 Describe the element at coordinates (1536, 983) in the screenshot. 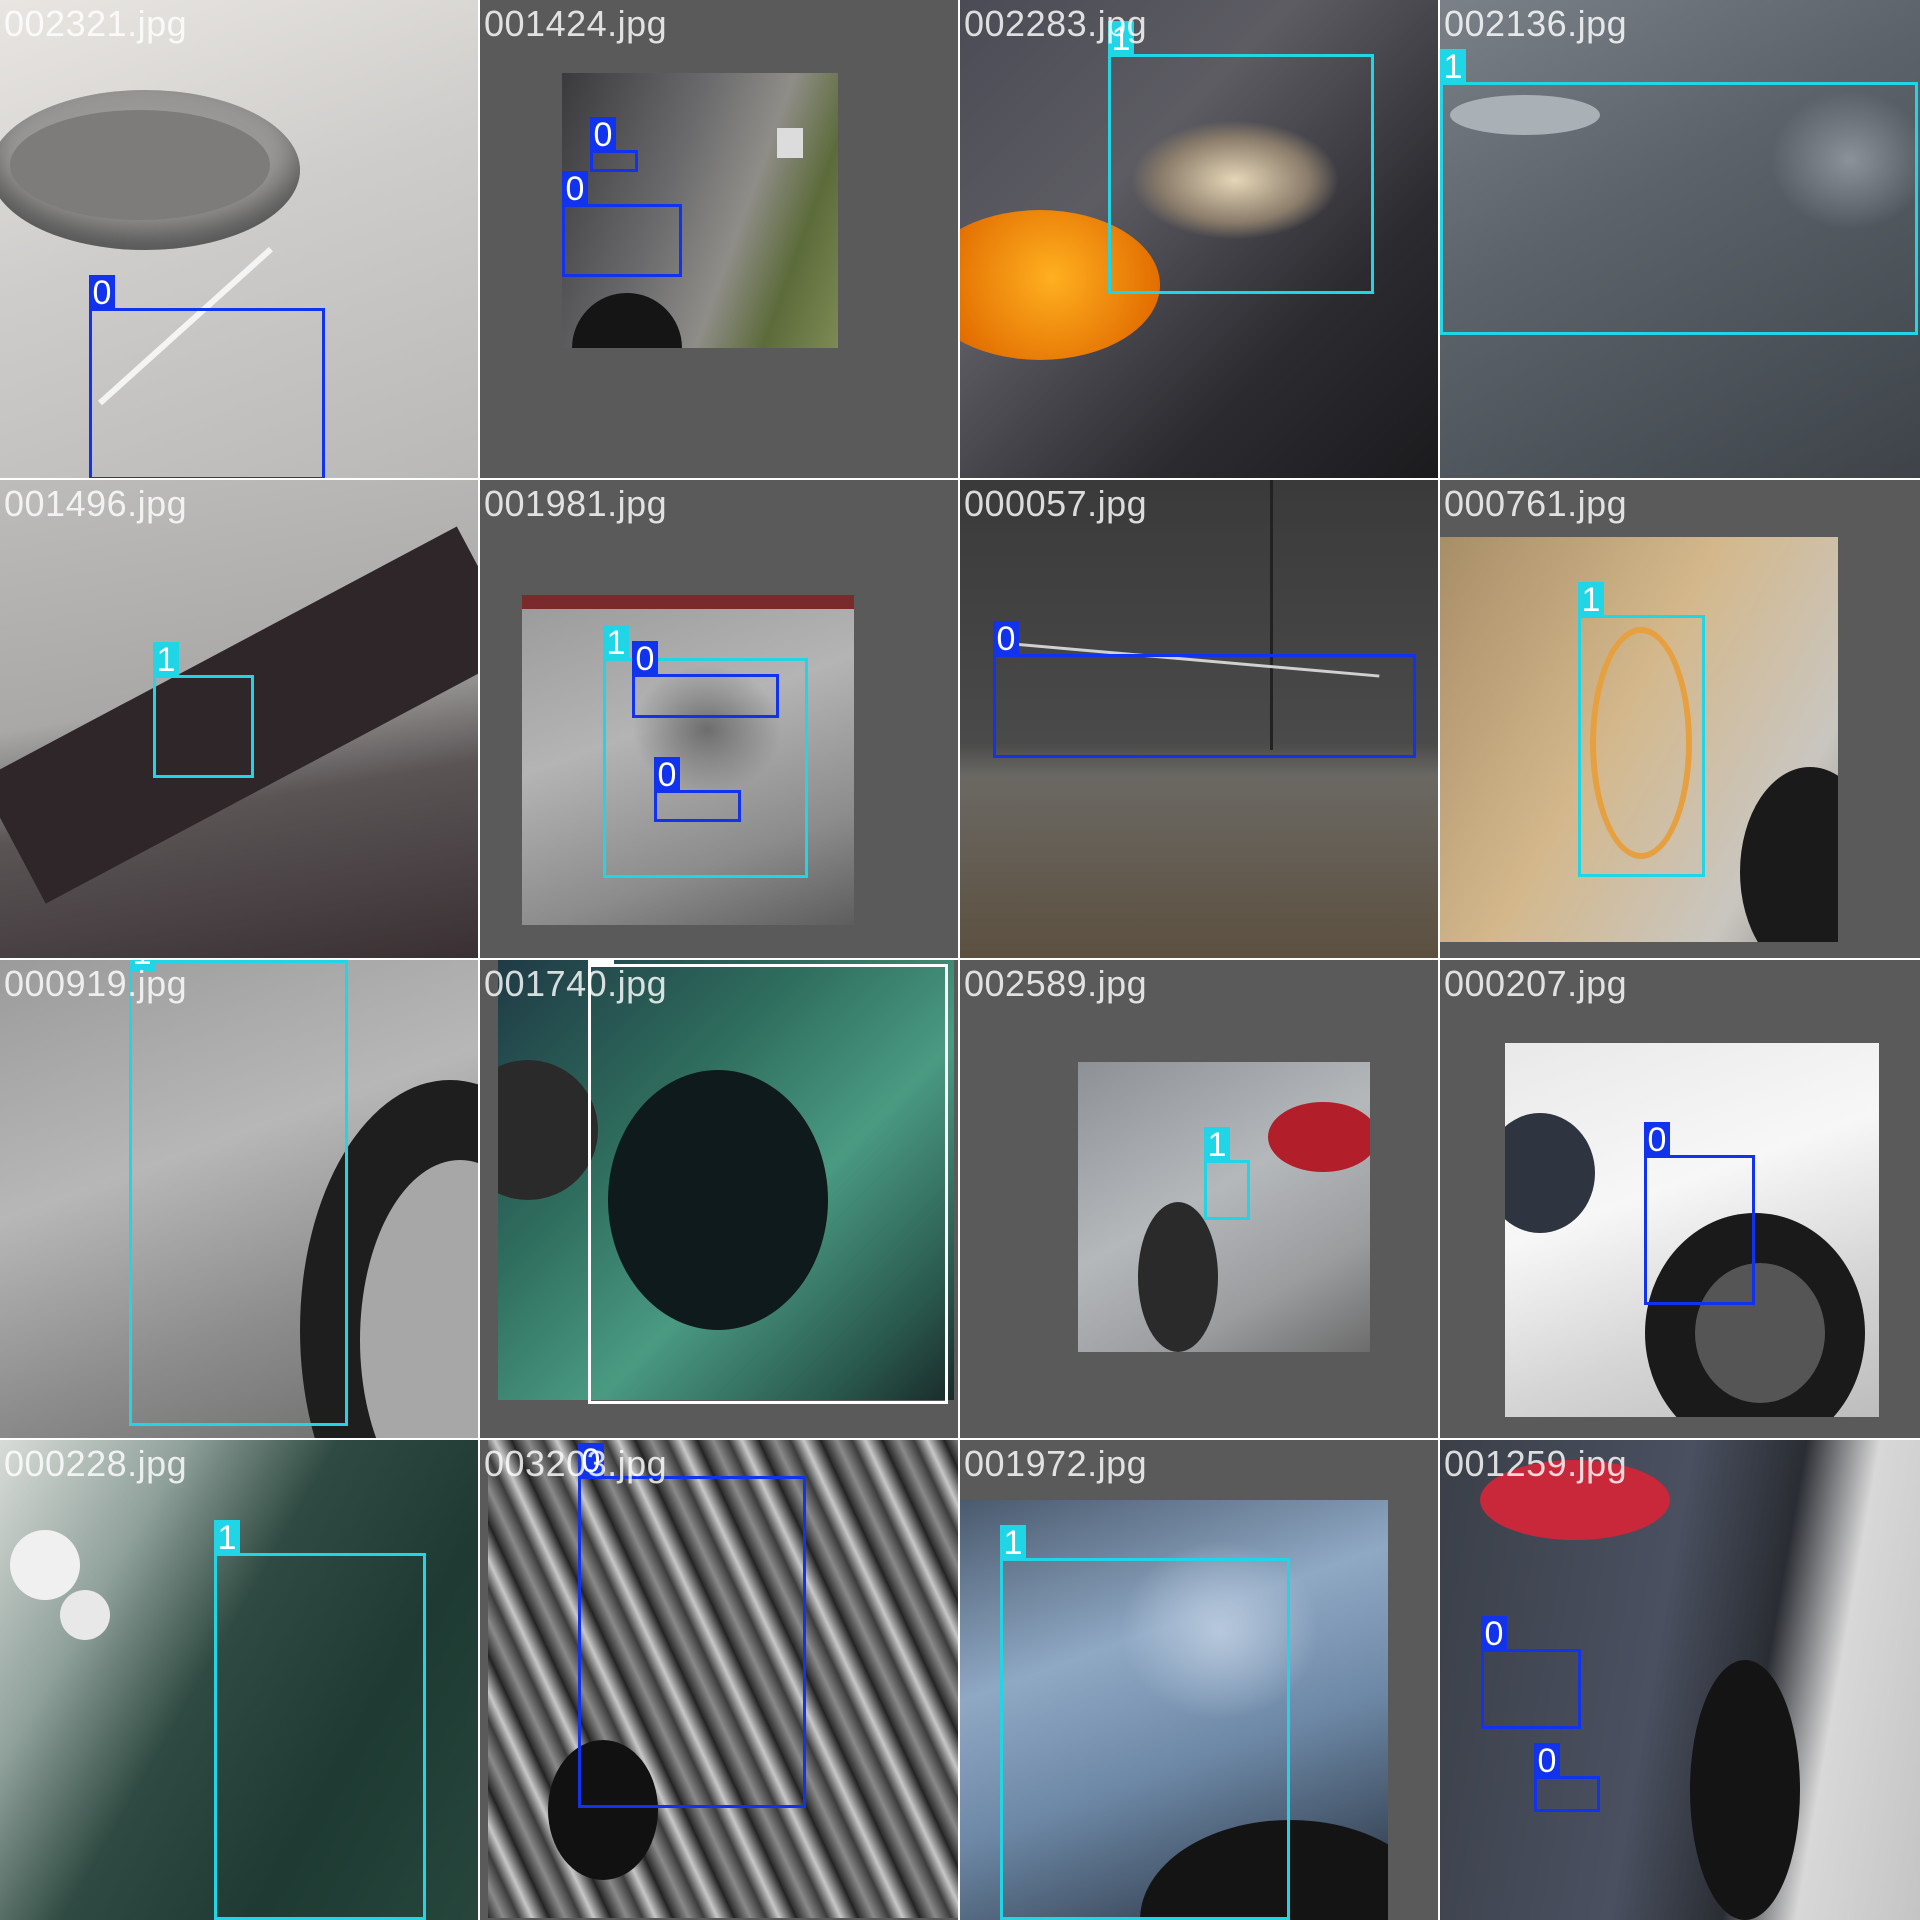

I see `filename-label: 000207.jpg` at that location.